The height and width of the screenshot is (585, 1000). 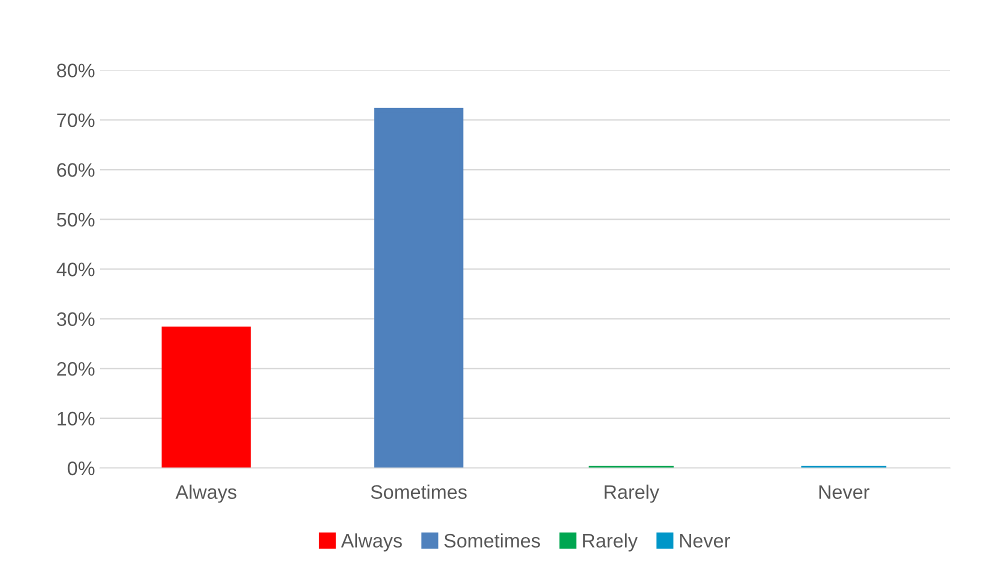 What do you see at coordinates (844, 492) in the screenshot?
I see `x-tick-label: Never` at bounding box center [844, 492].